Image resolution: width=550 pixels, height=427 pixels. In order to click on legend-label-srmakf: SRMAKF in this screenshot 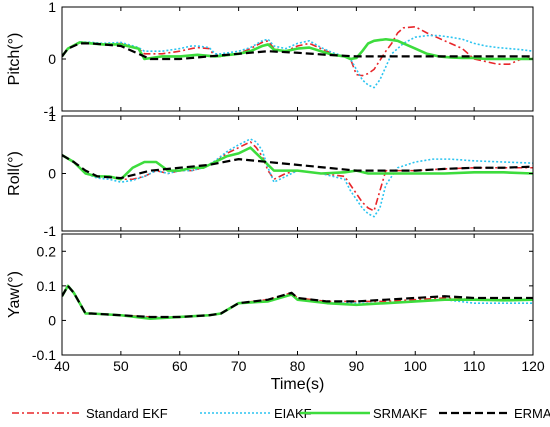, I will do `click(400, 413)`.